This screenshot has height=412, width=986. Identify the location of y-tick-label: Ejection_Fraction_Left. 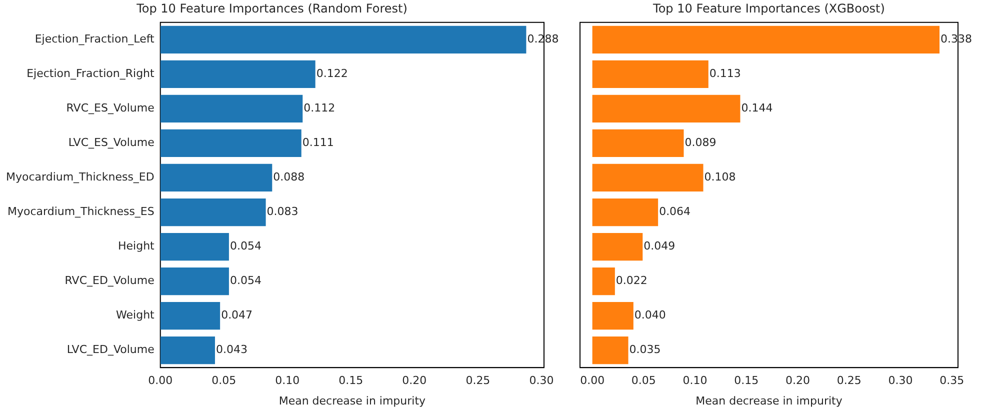
(95, 39).